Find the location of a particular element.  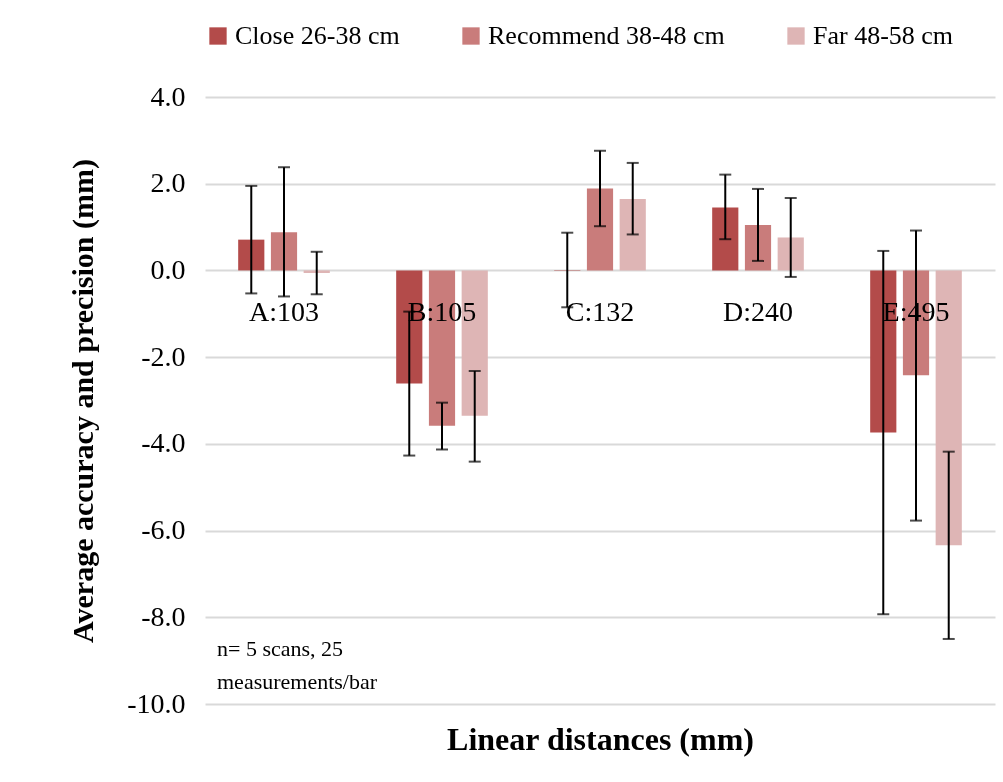

y-tick-label: 0.0 is located at coordinates (168, 269).